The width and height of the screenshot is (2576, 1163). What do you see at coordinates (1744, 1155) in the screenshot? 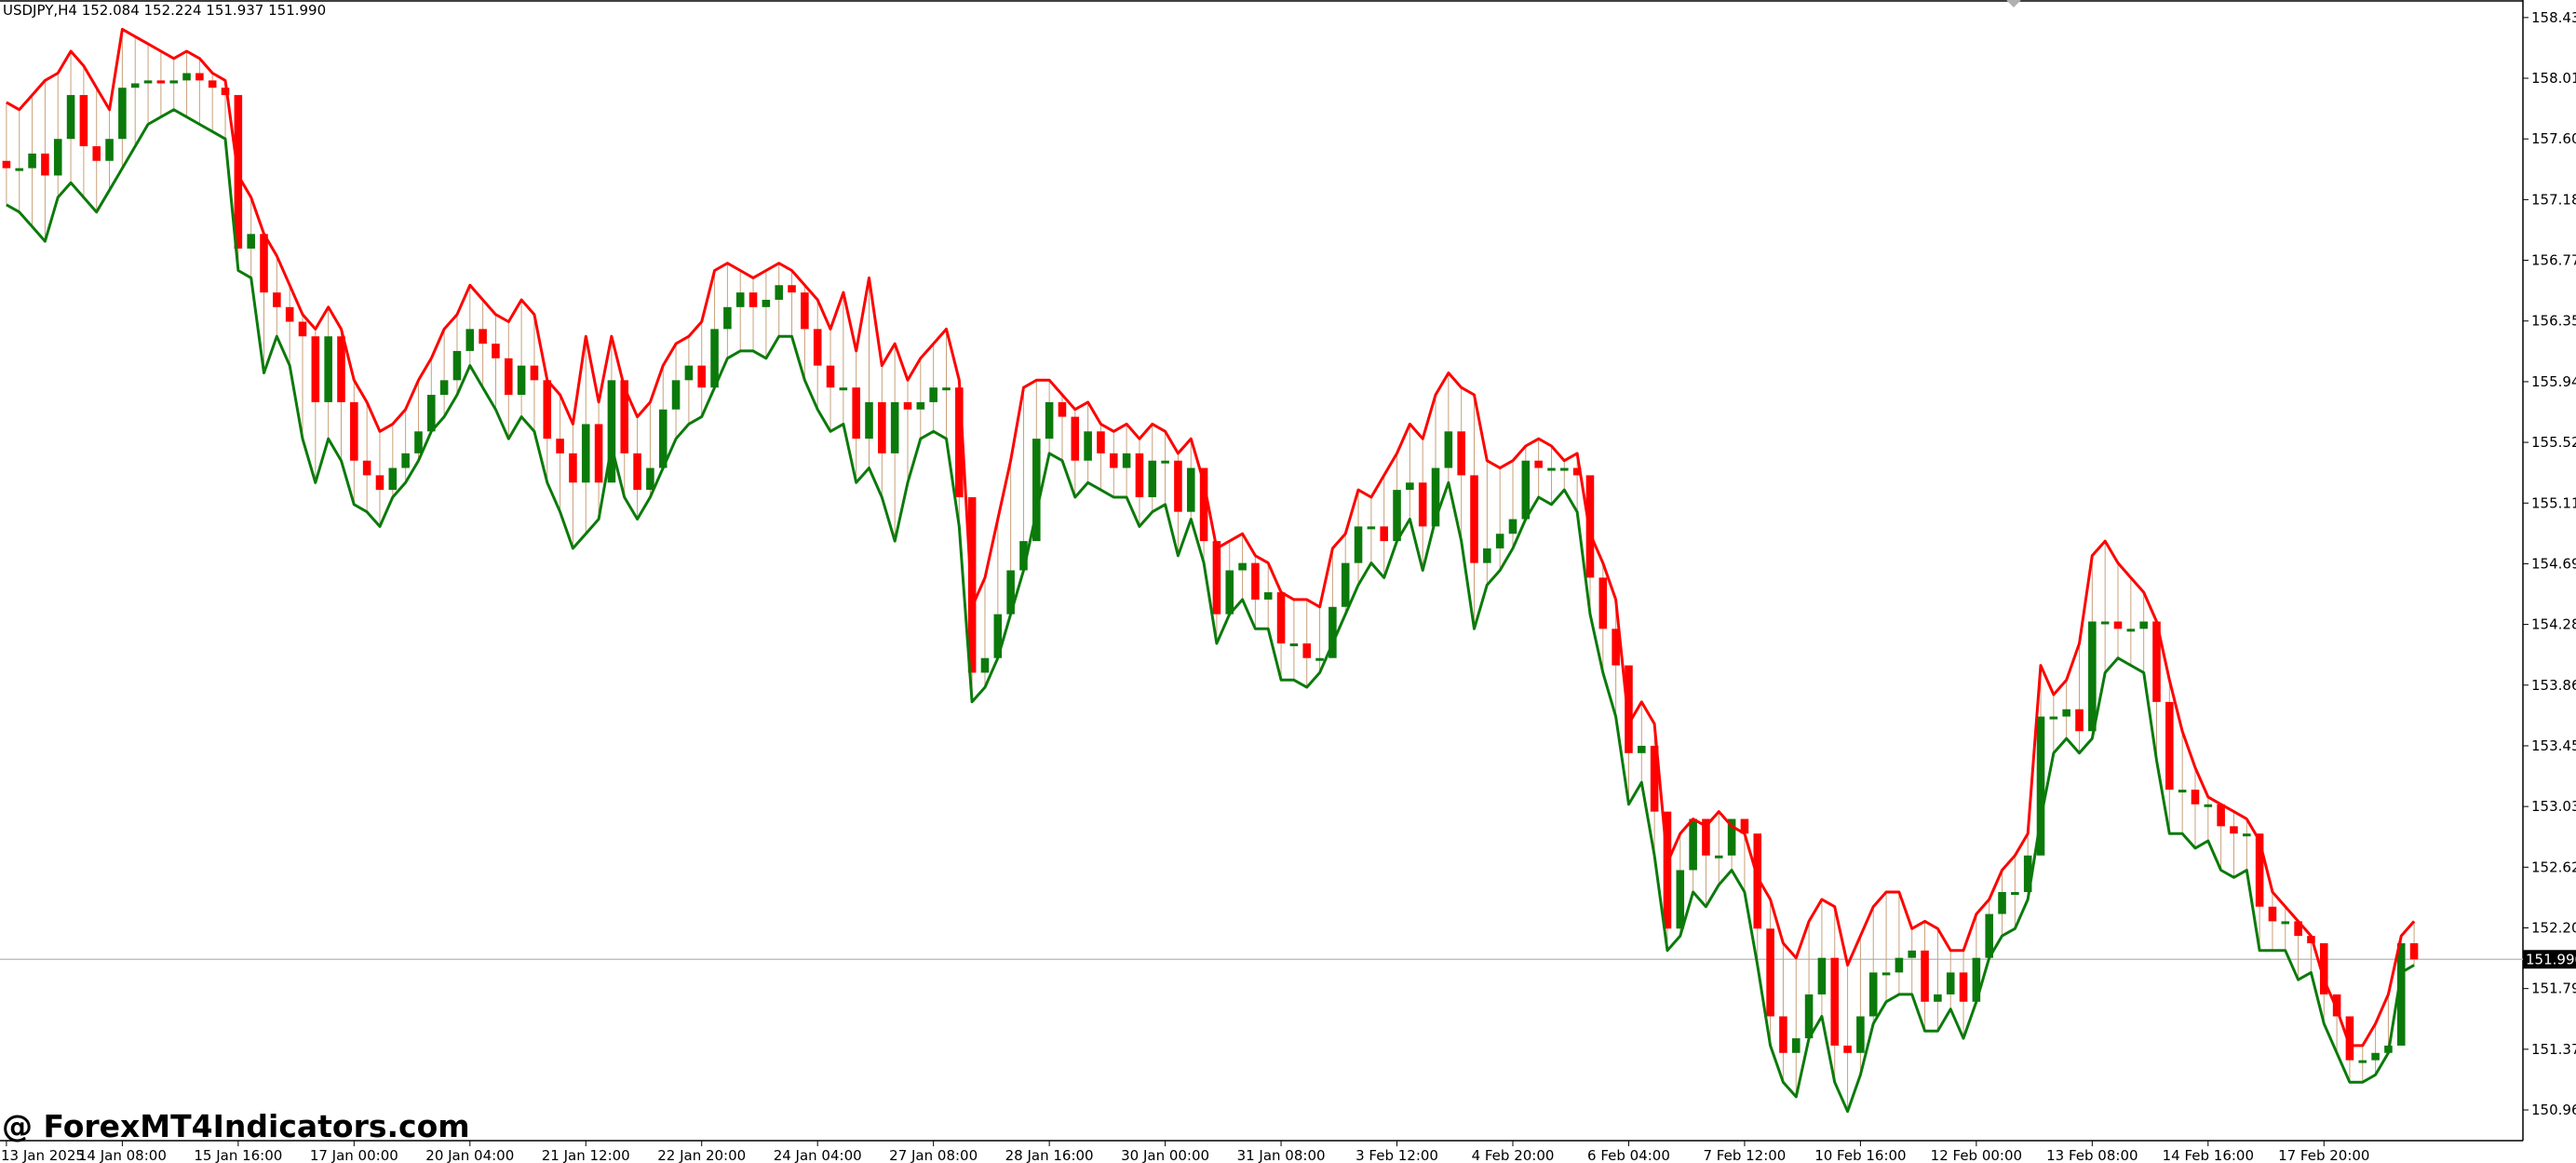
I see `x-tick-label: 7 Feb 12:00` at bounding box center [1744, 1155].